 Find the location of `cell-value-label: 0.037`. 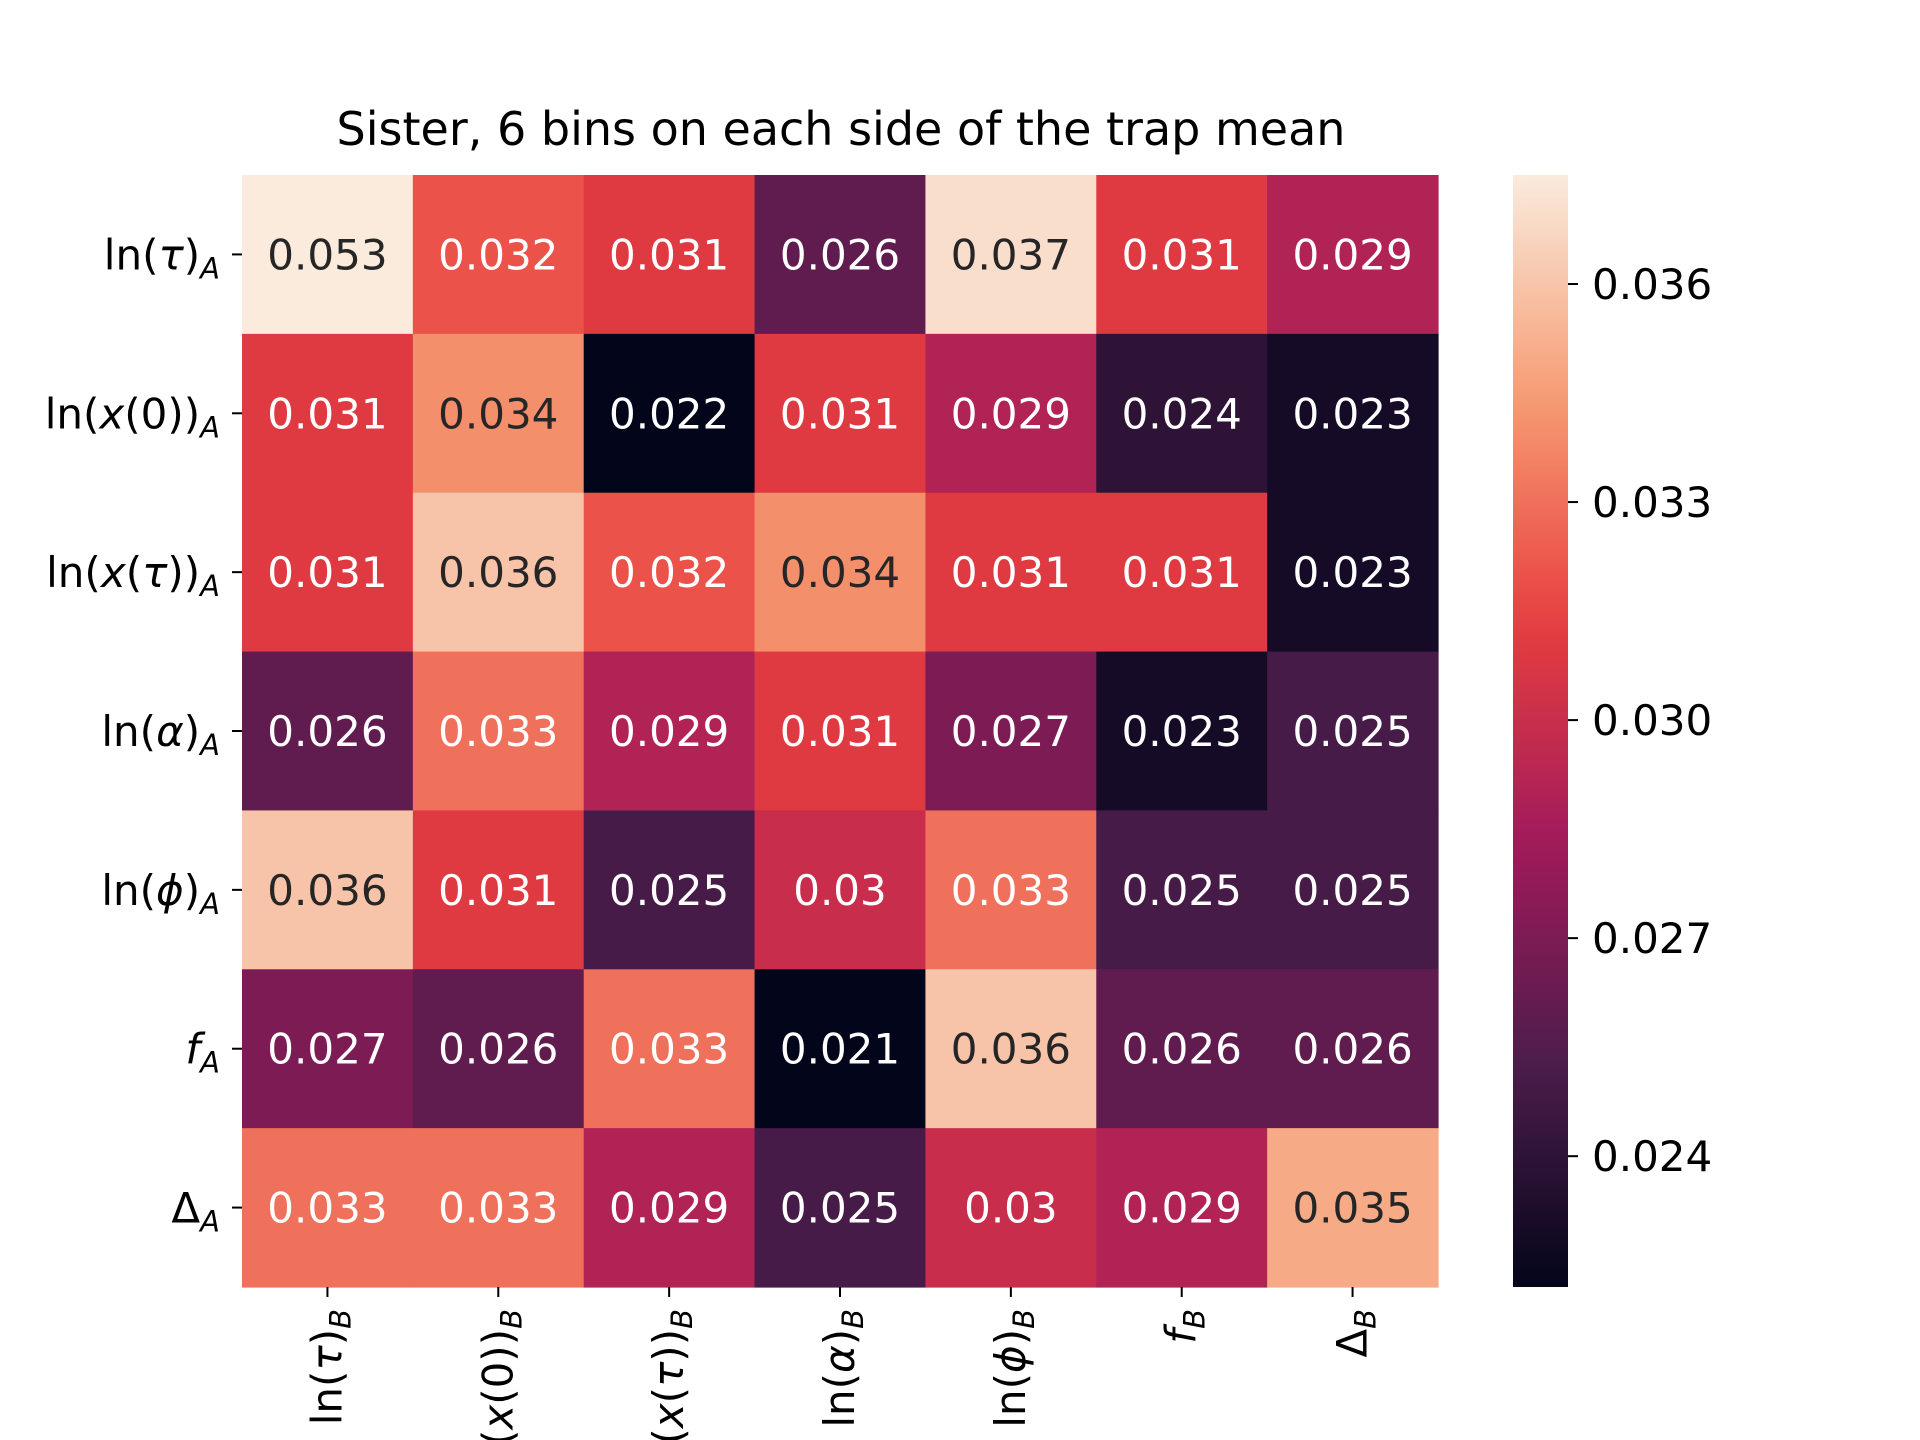

cell-value-label: 0.037 is located at coordinates (1011, 254).